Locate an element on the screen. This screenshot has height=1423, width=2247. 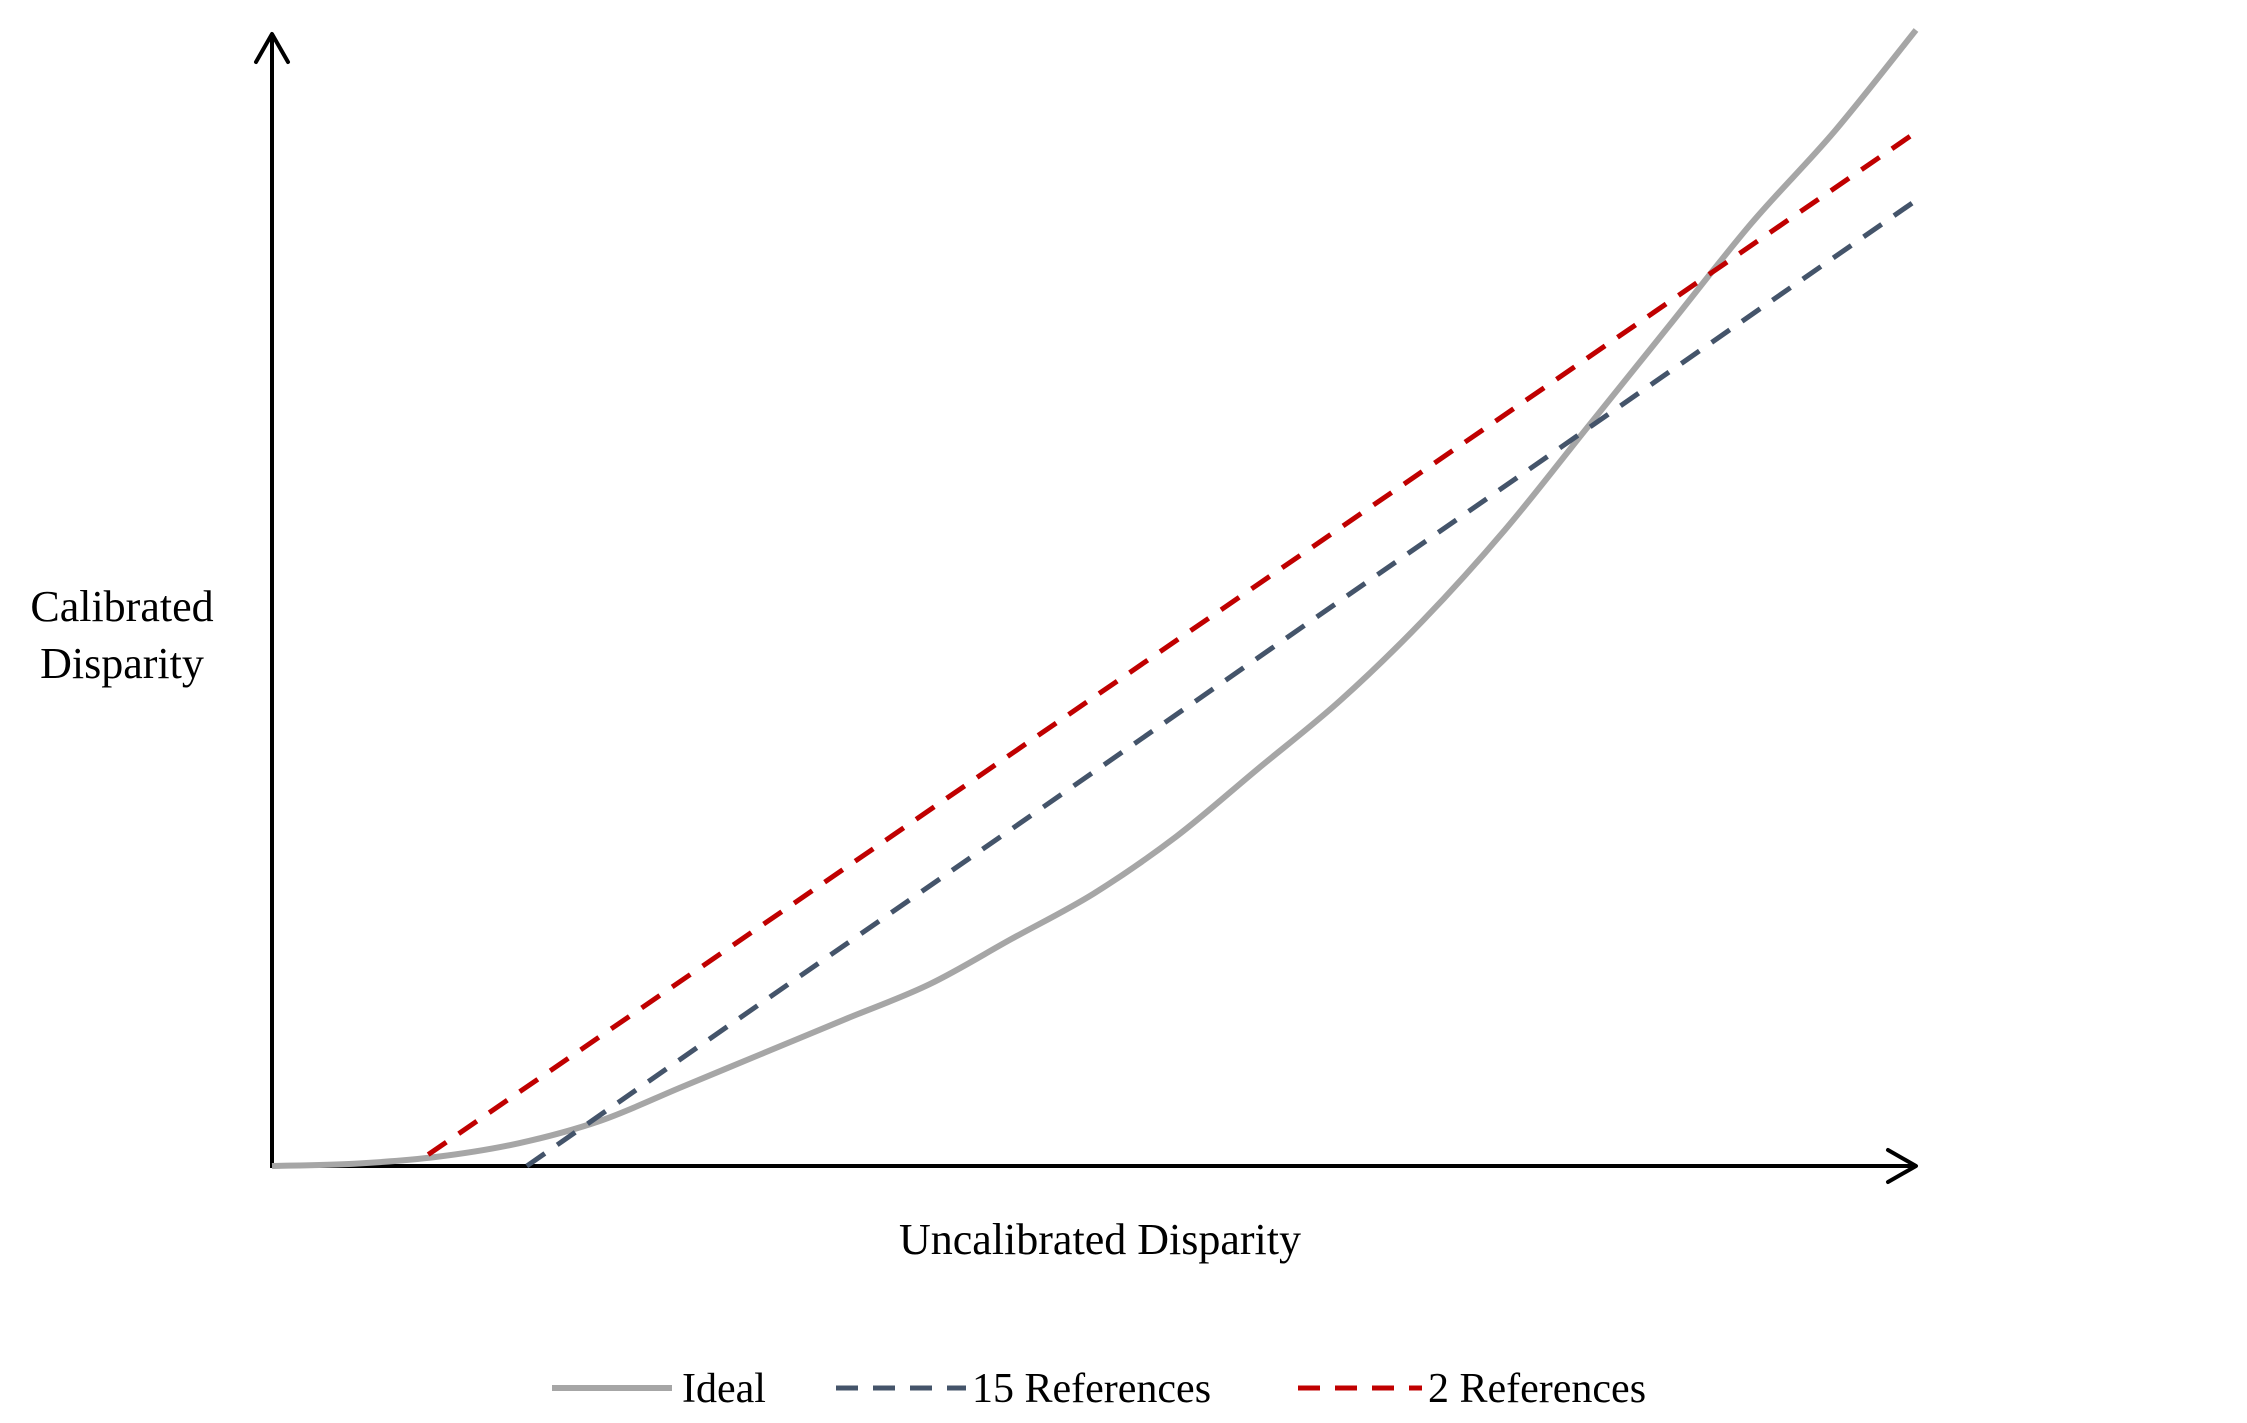
legend-item-15-references: 15 References is located at coordinates (1023, 1389).